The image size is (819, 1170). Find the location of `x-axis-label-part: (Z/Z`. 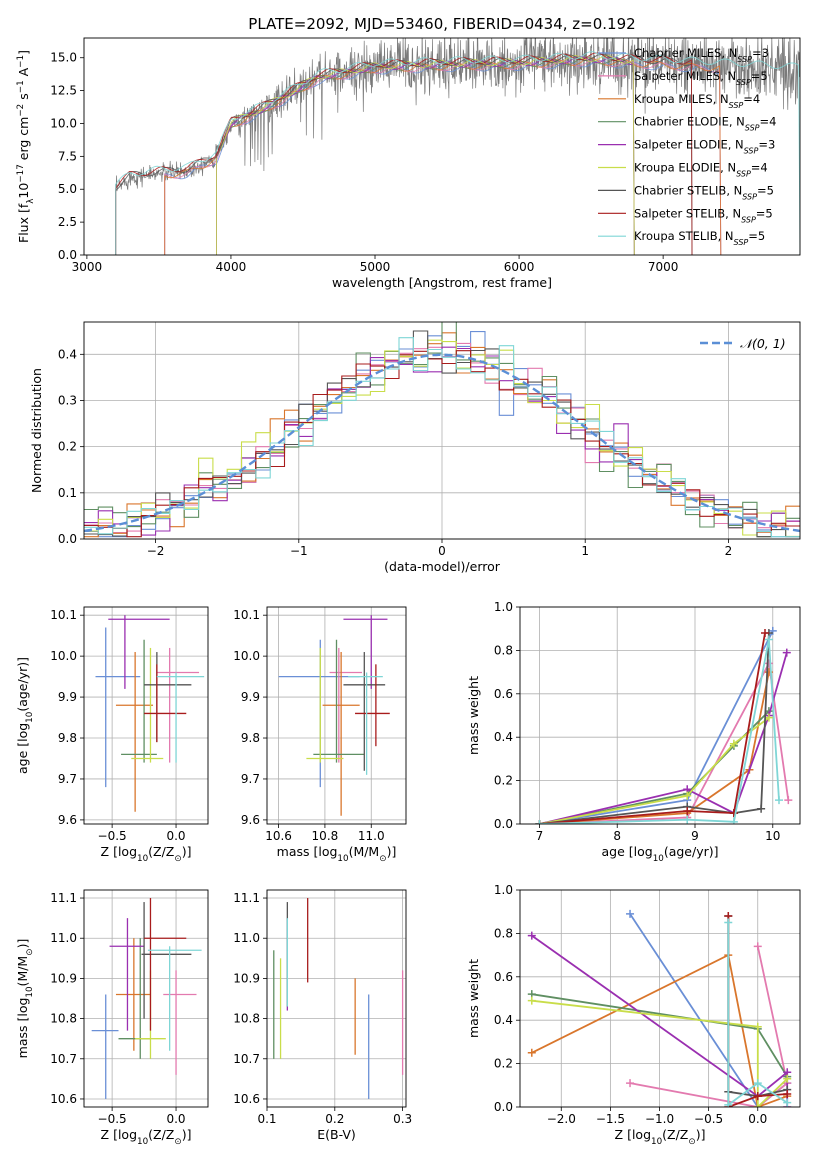

x-axis-label-part: (Z/Z is located at coordinates (161, 1134).